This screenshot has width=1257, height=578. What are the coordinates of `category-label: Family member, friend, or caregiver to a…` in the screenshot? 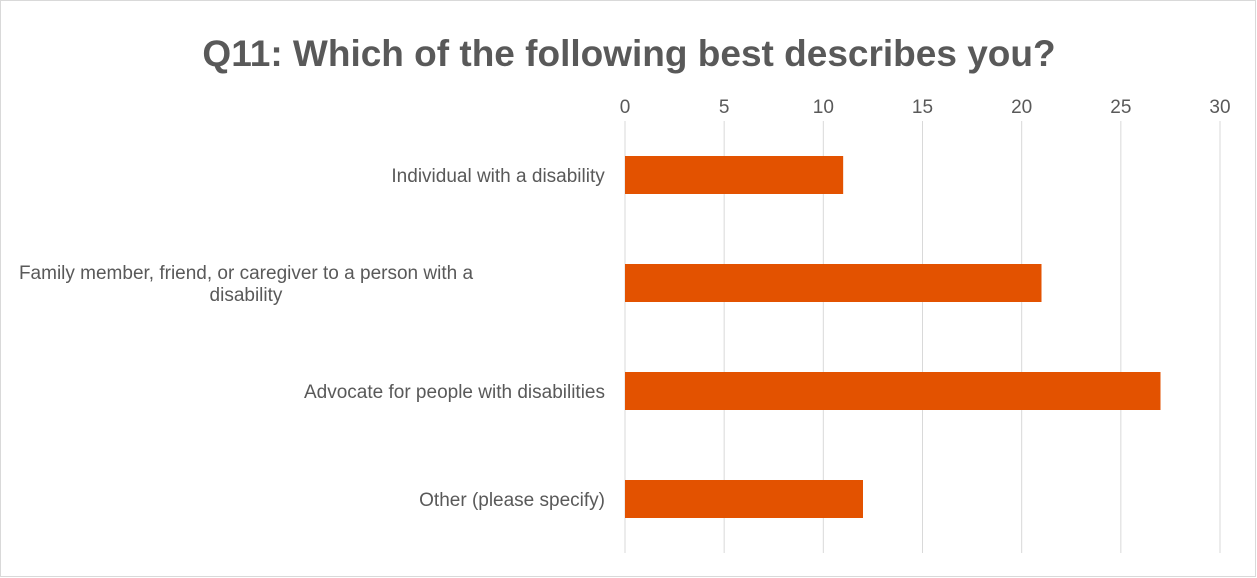 It's located at (246, 284).